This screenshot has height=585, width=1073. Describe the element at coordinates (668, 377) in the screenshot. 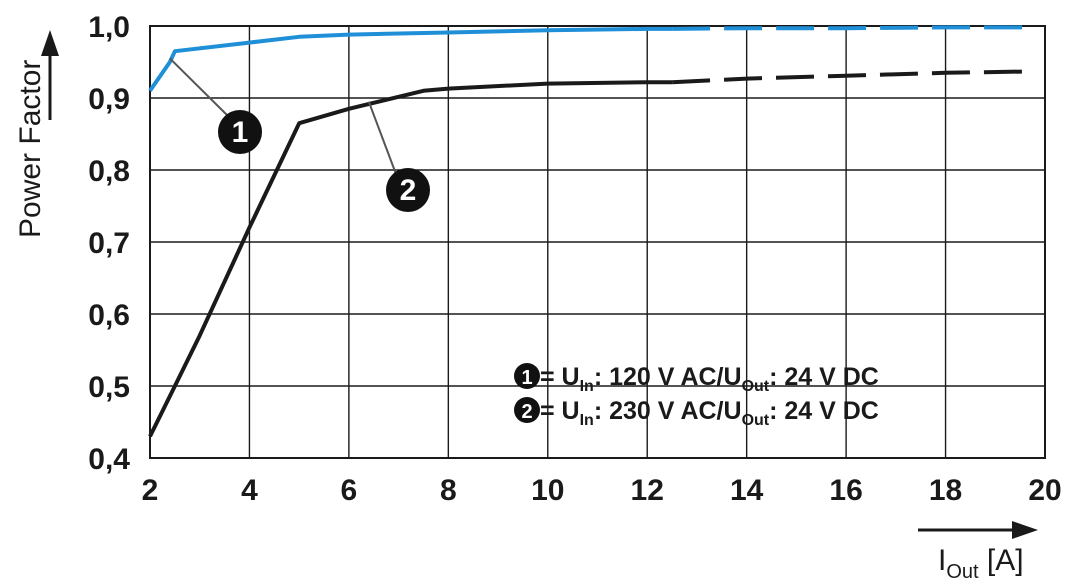

I see `legend-text-part: : 120 V AC/U` at that location.